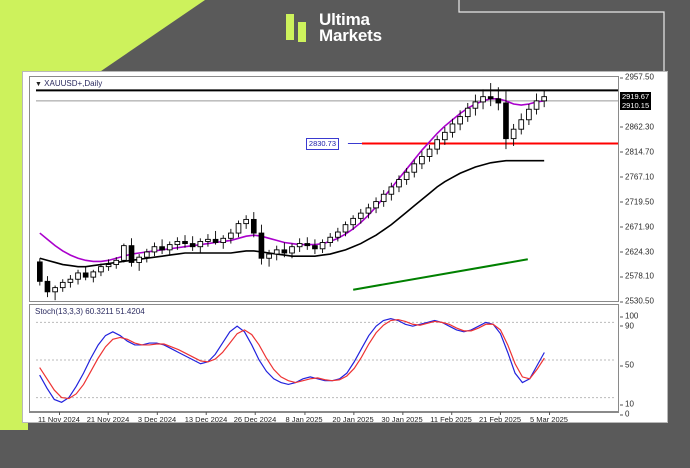  Describe the element at coordinates (59, 418) in the screenshot. I see `time-axis-tick: 11 Nov 2024` at that location.